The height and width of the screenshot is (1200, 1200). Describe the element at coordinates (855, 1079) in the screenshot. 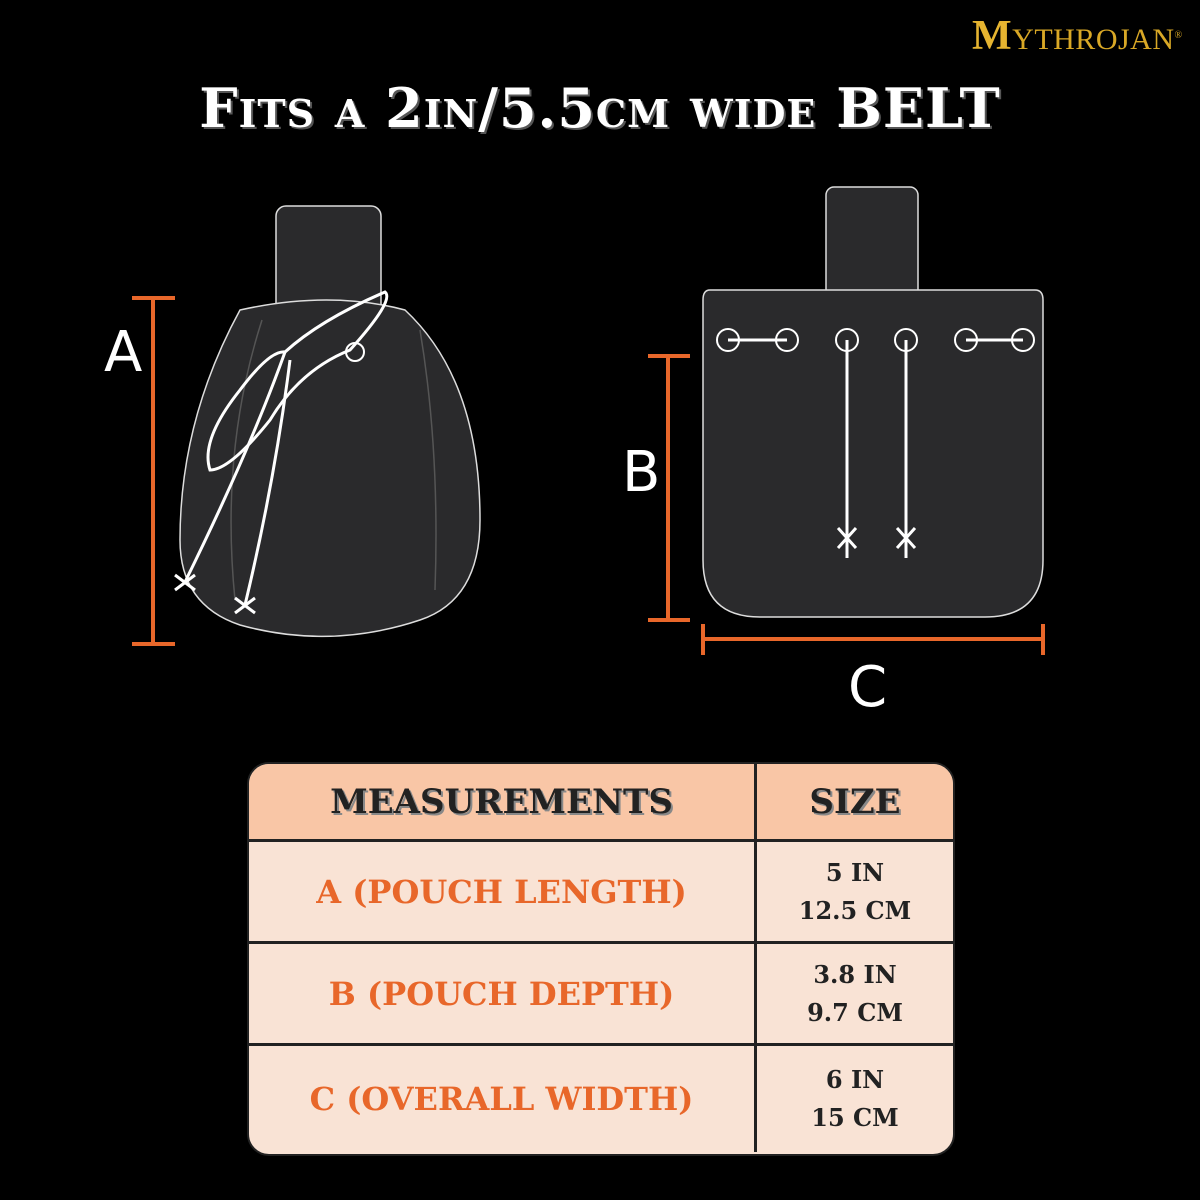

I see `size-inch: 6 IN` at that location.